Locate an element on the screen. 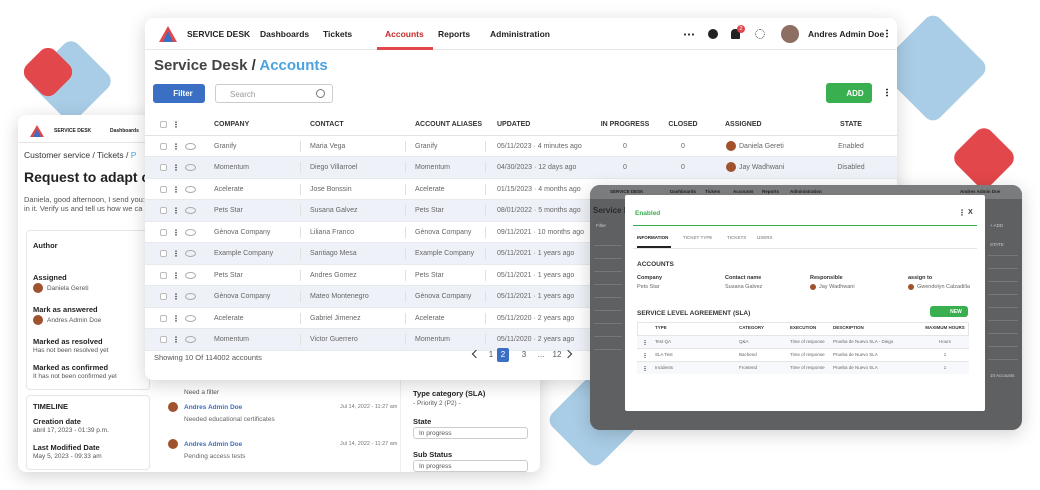  new-button: NEW is located at coordinates (949, 311).